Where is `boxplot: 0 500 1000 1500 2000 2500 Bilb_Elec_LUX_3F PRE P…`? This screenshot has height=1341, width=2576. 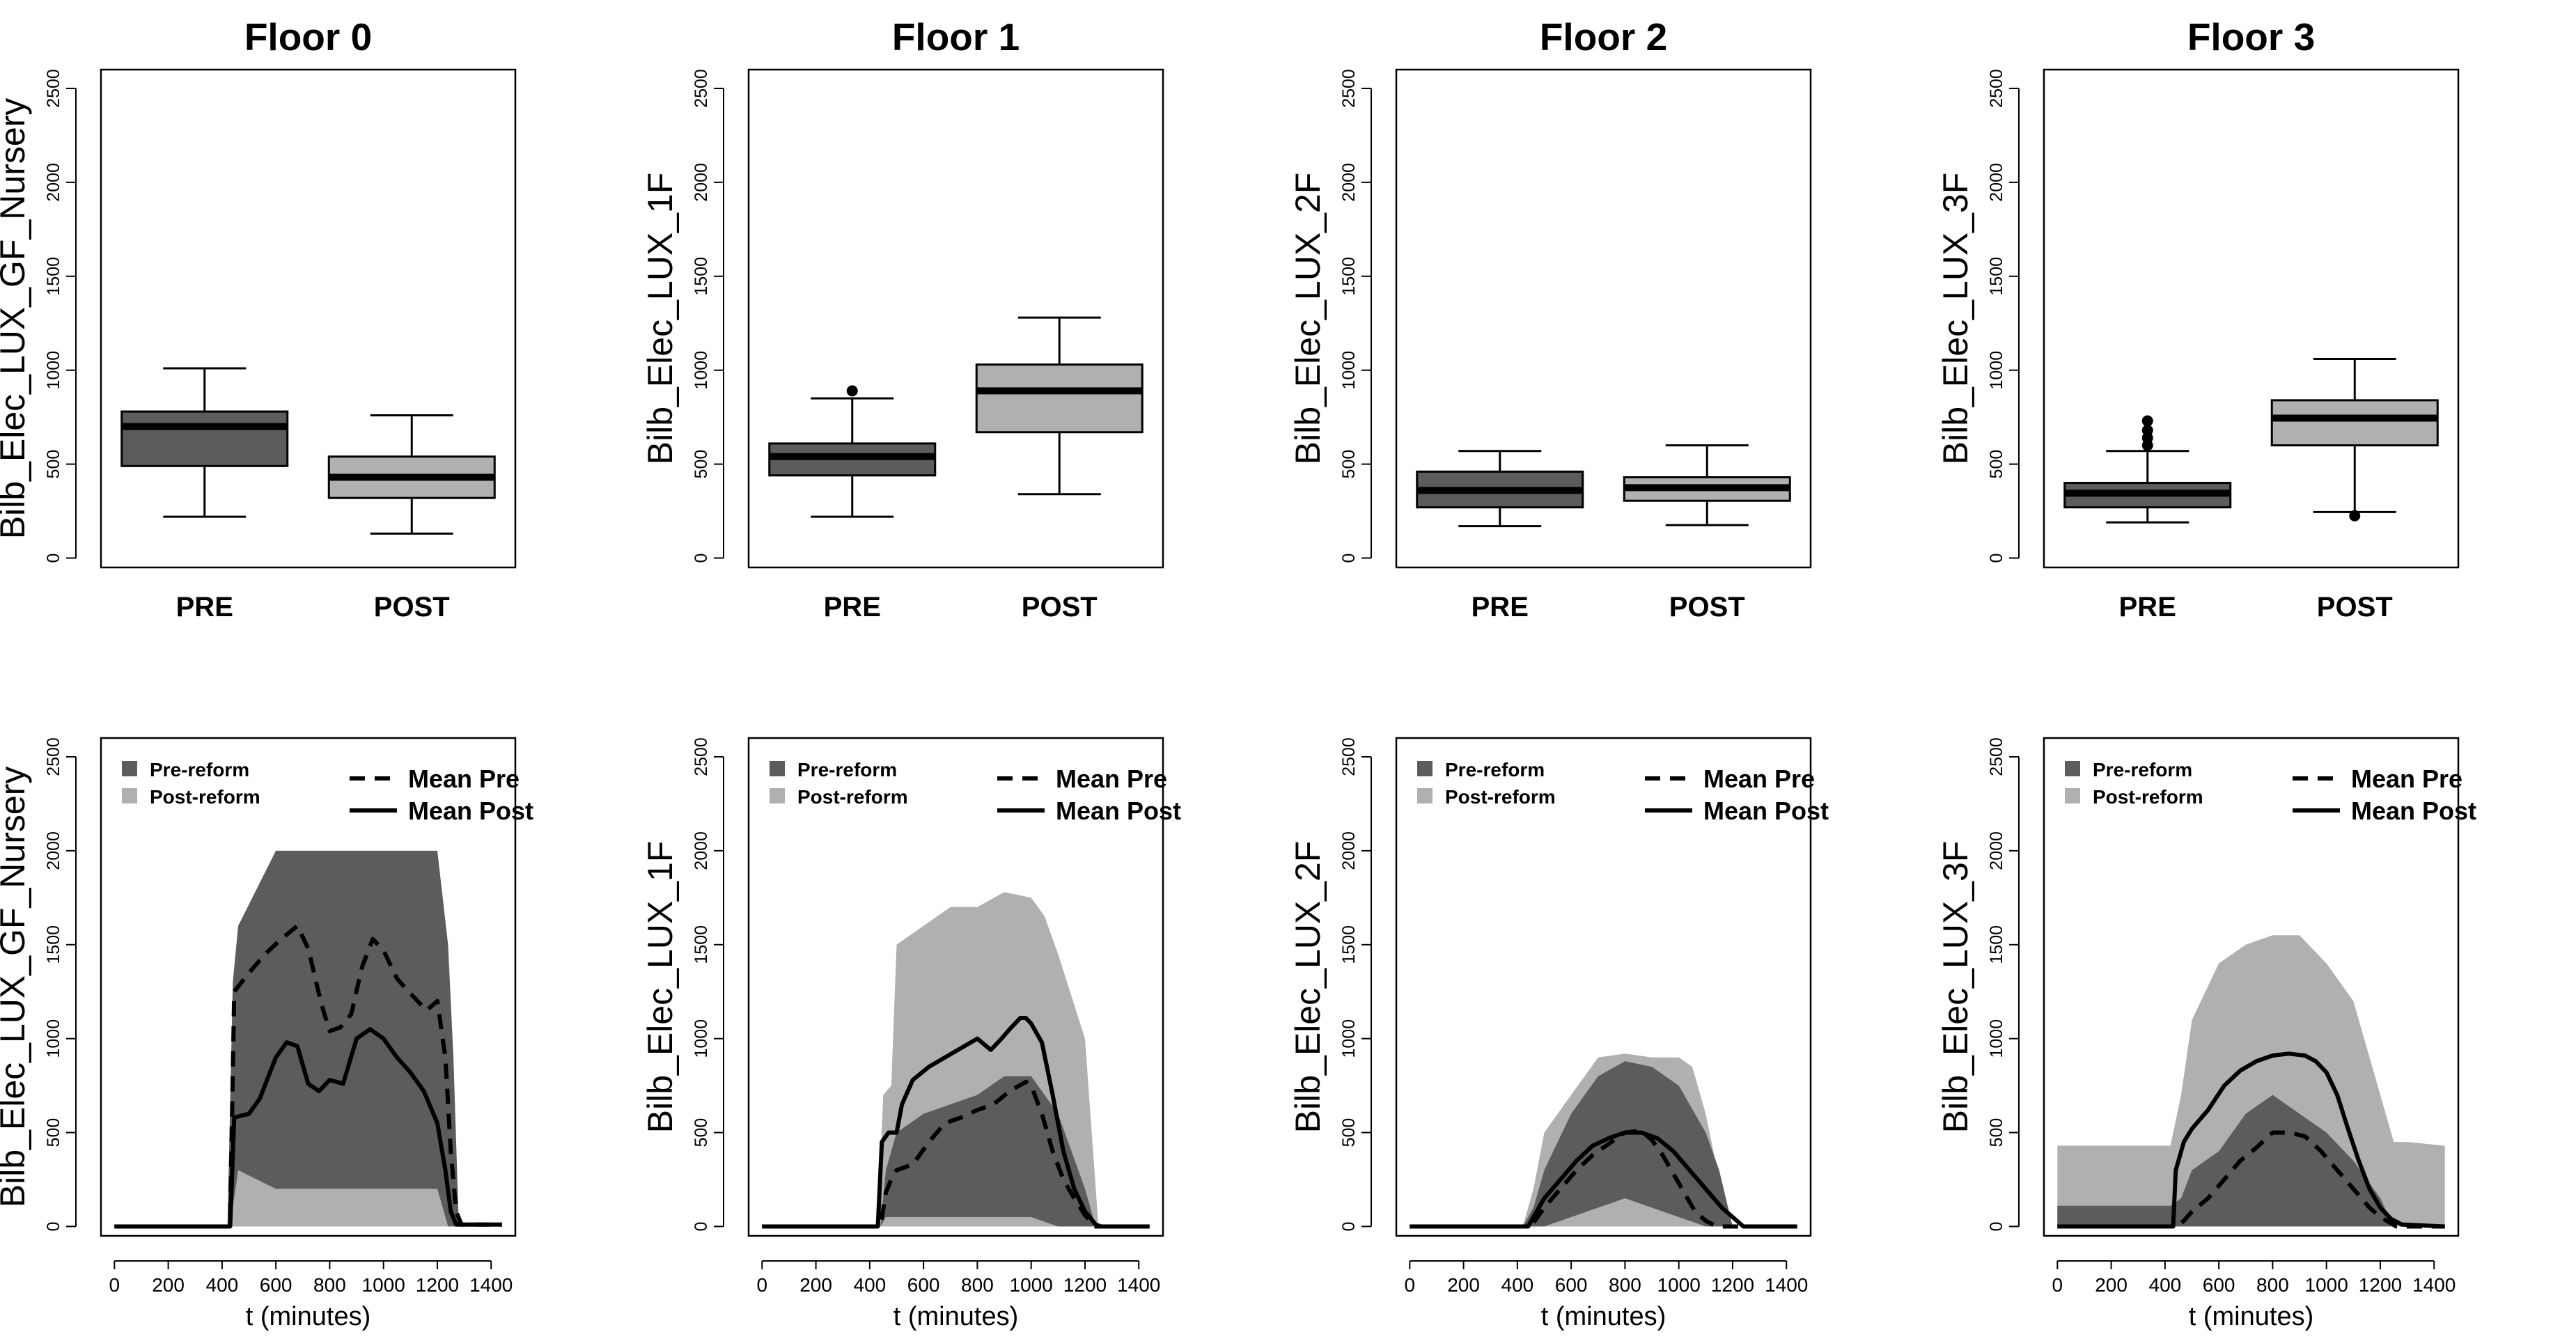 boxplot: 0 500 1000 1500 2000 2500 Bilb_Elec_LUX_3F PRE P… is located at coordinates (2198, 345).